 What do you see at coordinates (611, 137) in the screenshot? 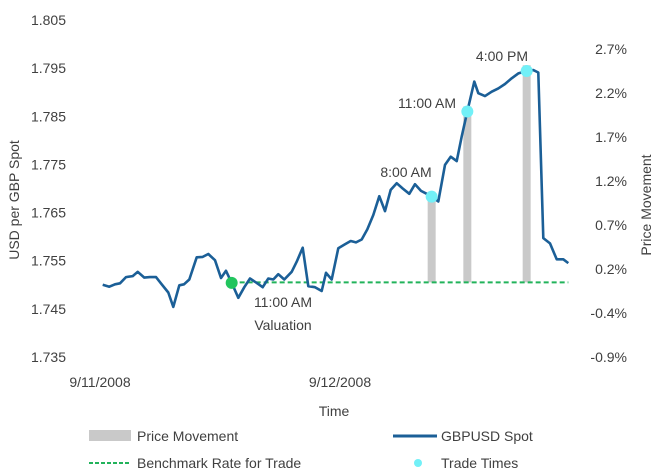
I see `y2-tick-label: 1.7%` at bounding box center [611, 137].